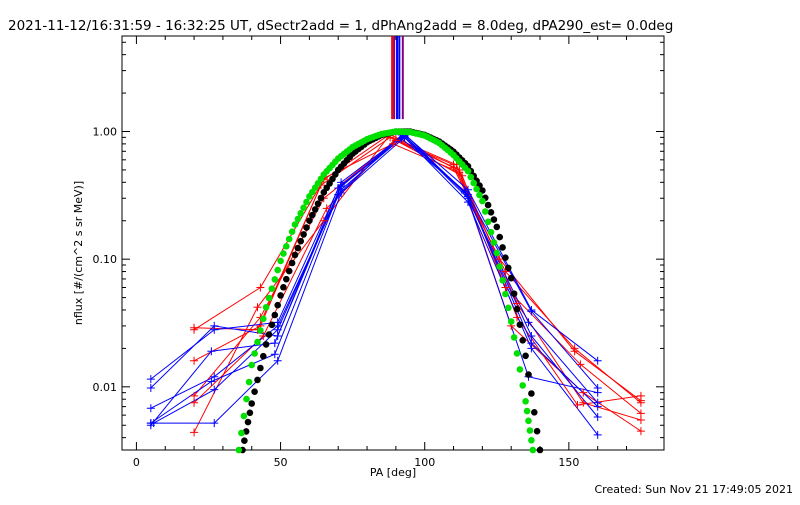  What do you see at coordinates (424, 462) in the screenshot?
I see `x-tick-label: 100` at bounding box center [424, 462].